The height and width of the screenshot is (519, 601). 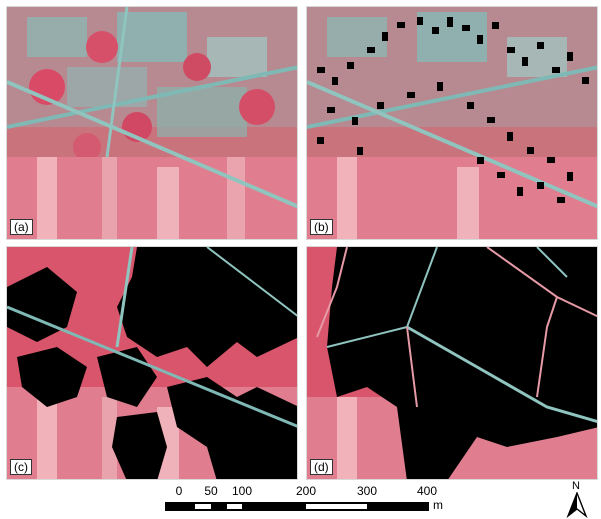 I want to click on scale-tick-50: 50, so click(x=211, y=491).